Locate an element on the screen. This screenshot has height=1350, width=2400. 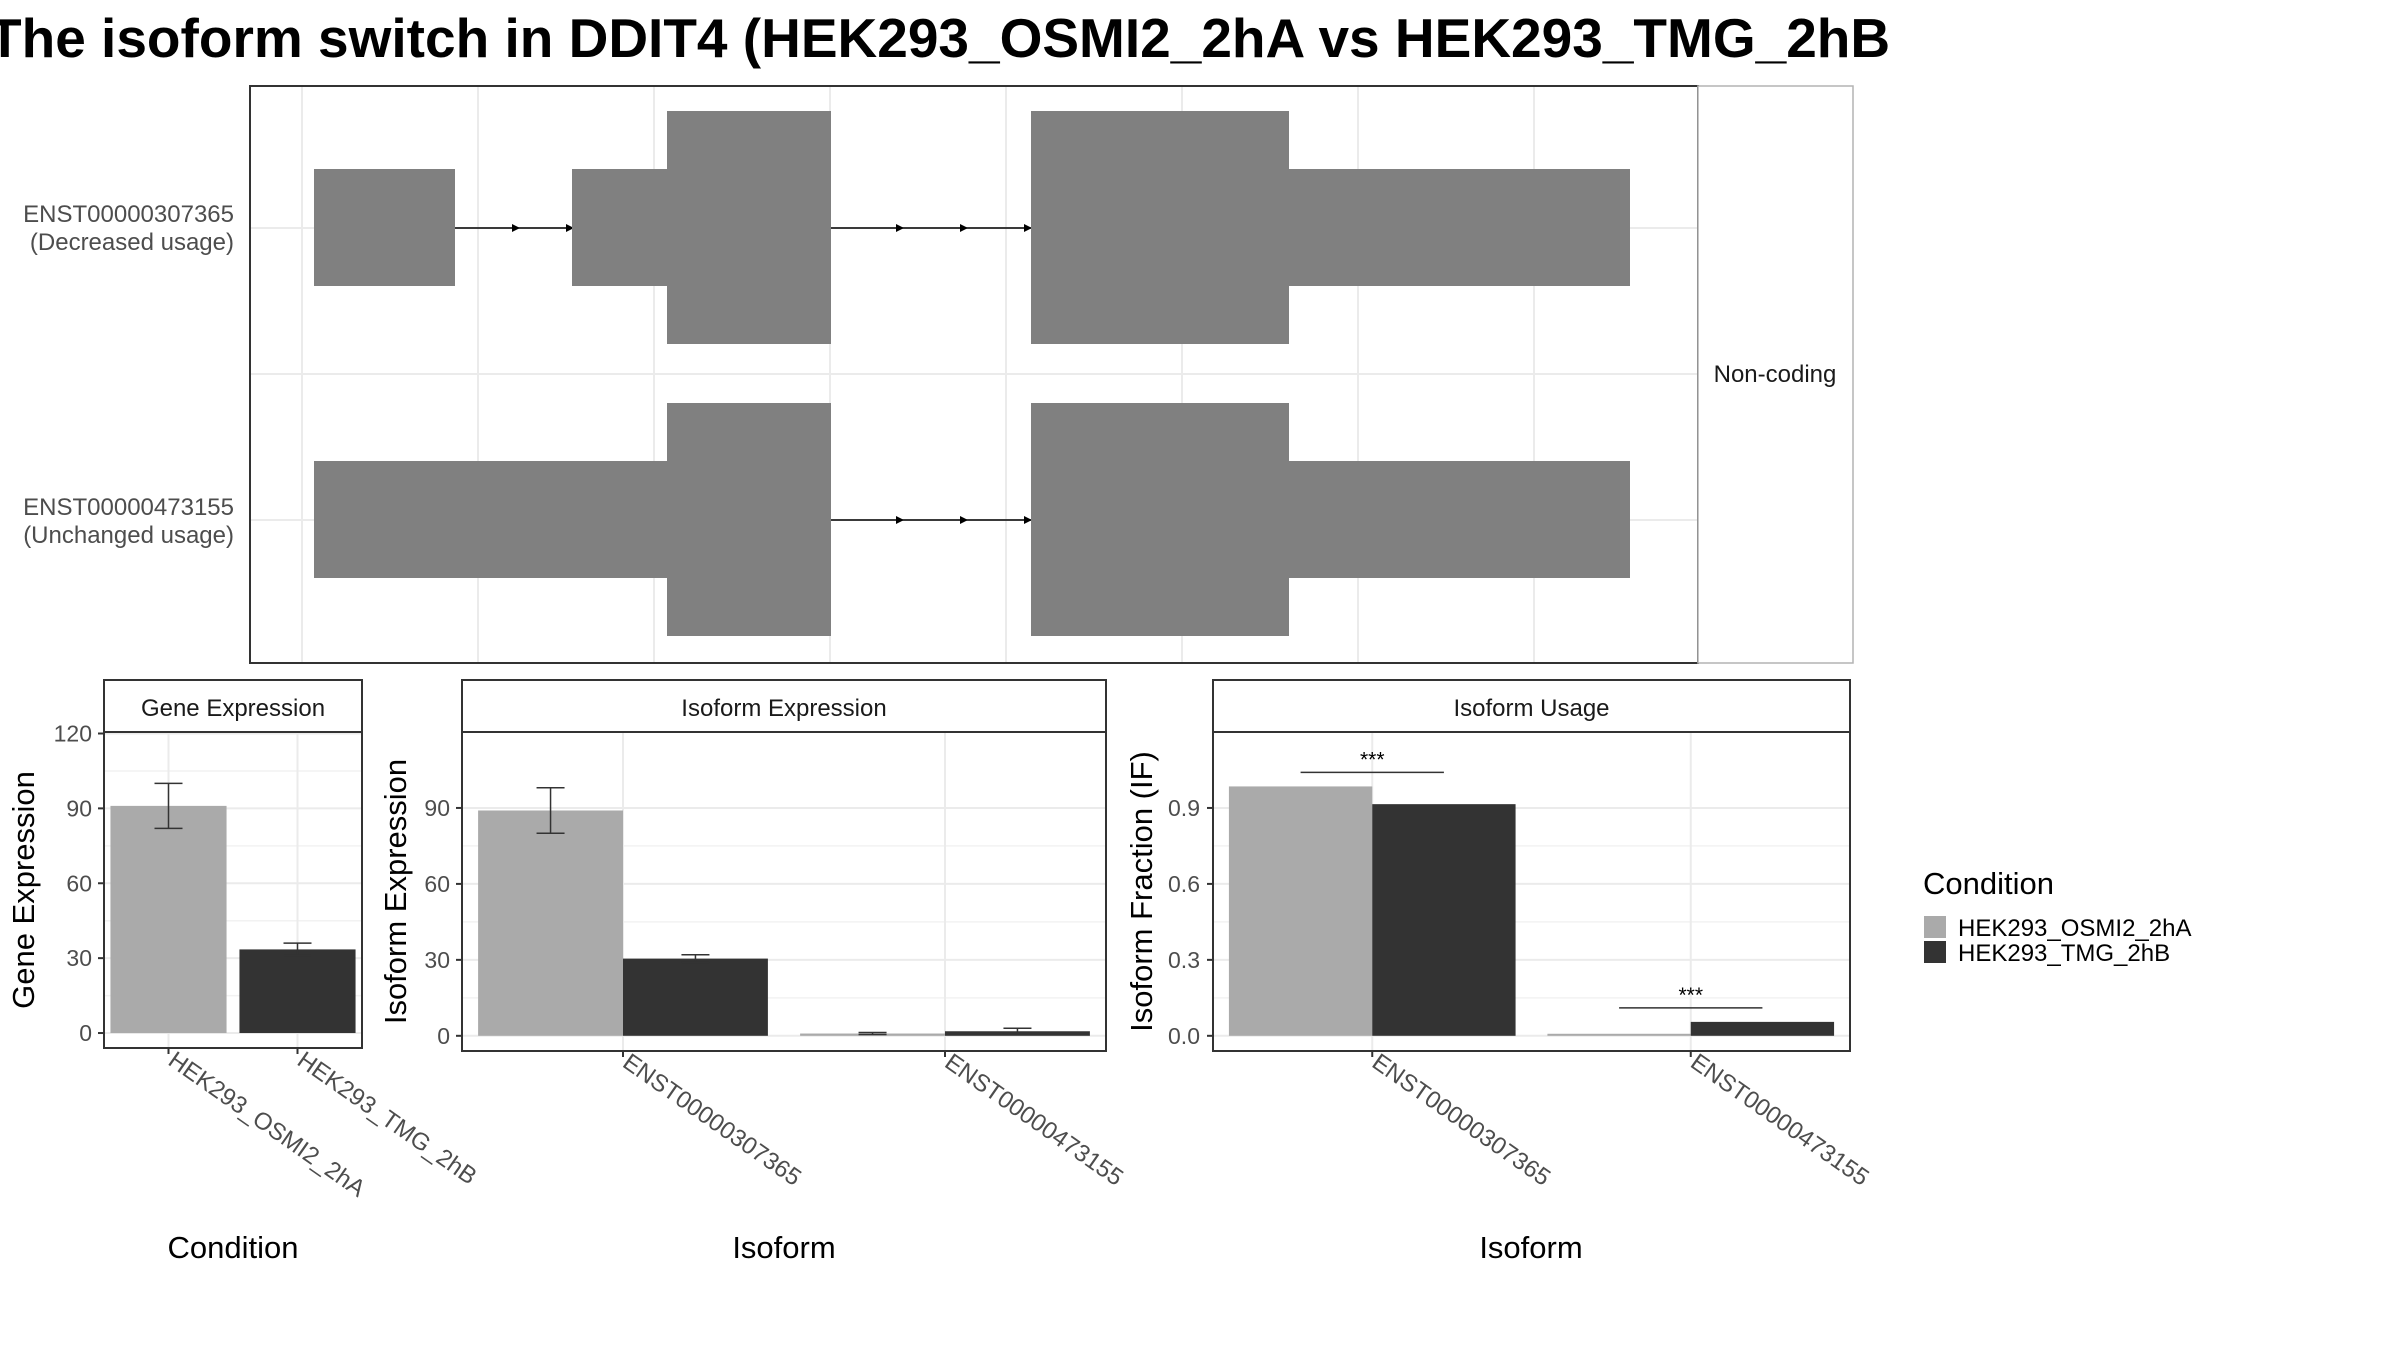
x-axis-title: Condition is located at coordinates (233, 1247).